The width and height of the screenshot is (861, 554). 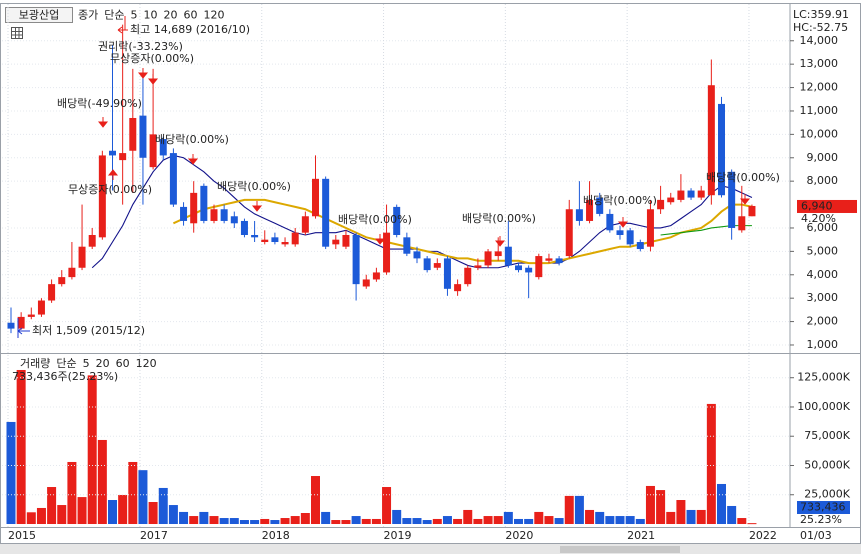 What do you see at coordinates (134, 15) in the screenshot?
I see `legend-entry: 5` at bounding box center [134, 15].